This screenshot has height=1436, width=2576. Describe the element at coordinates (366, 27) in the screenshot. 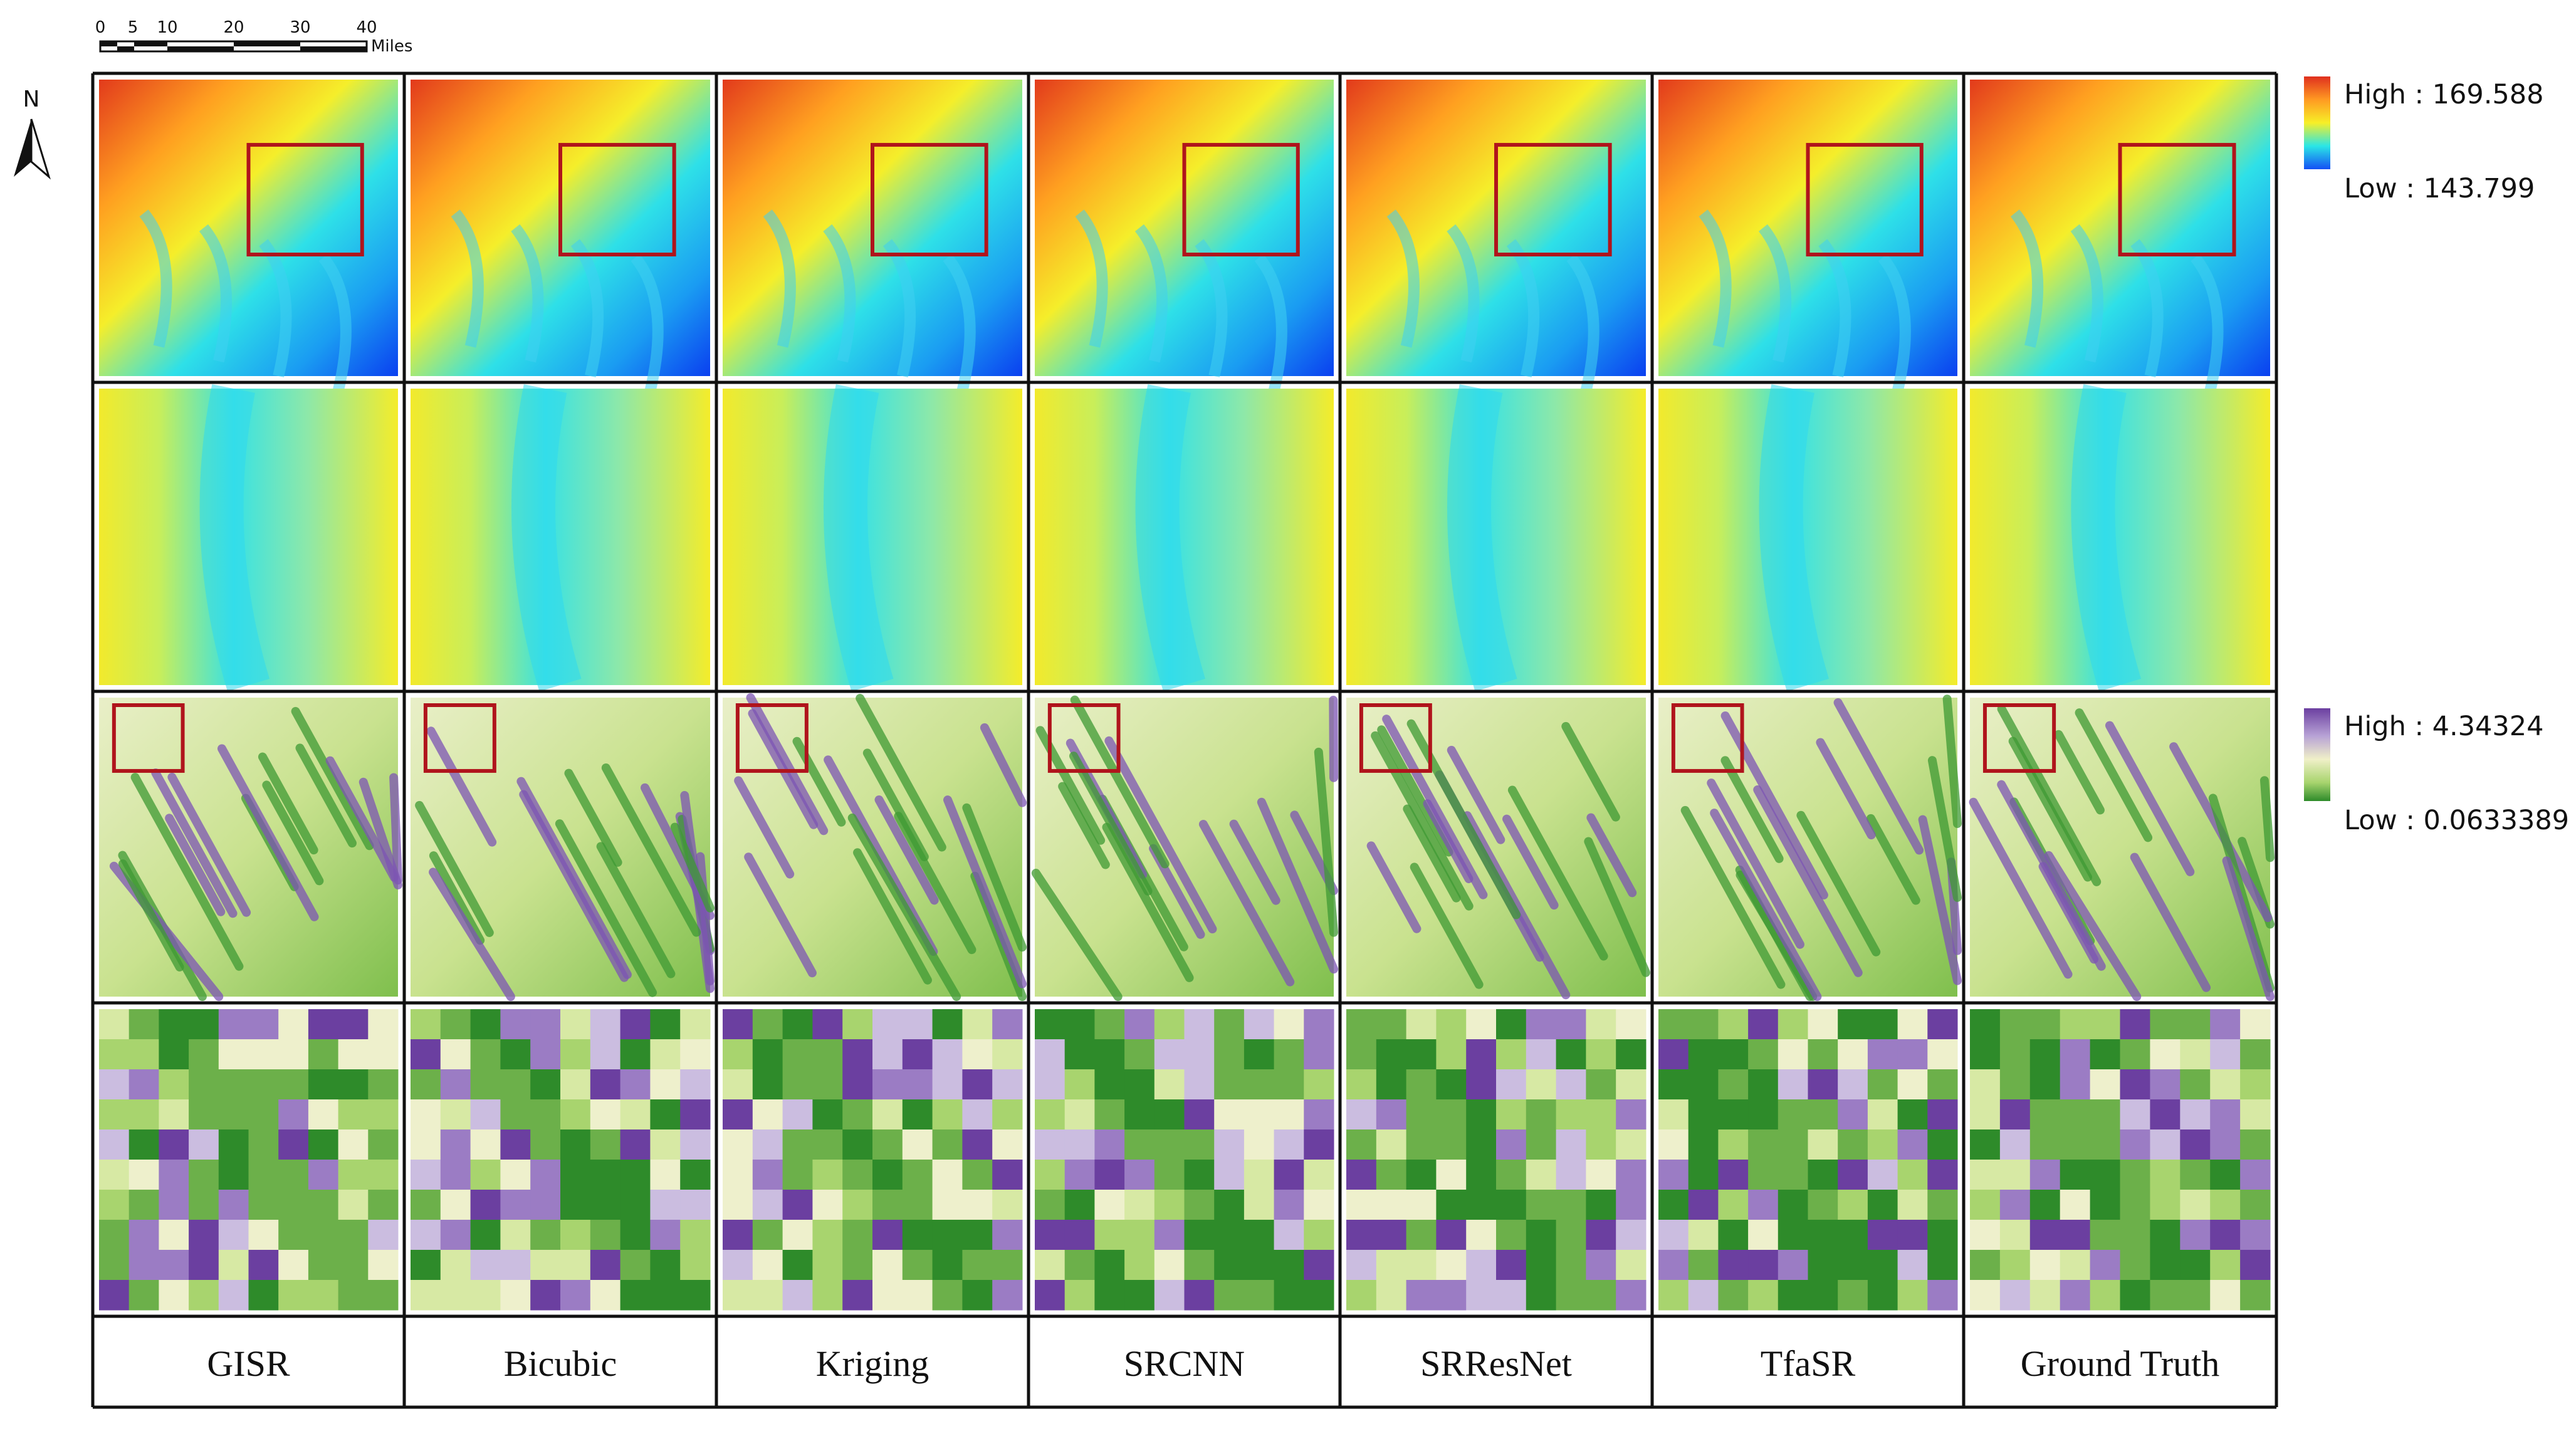

I see `scale-tick-40: 40` at that location.